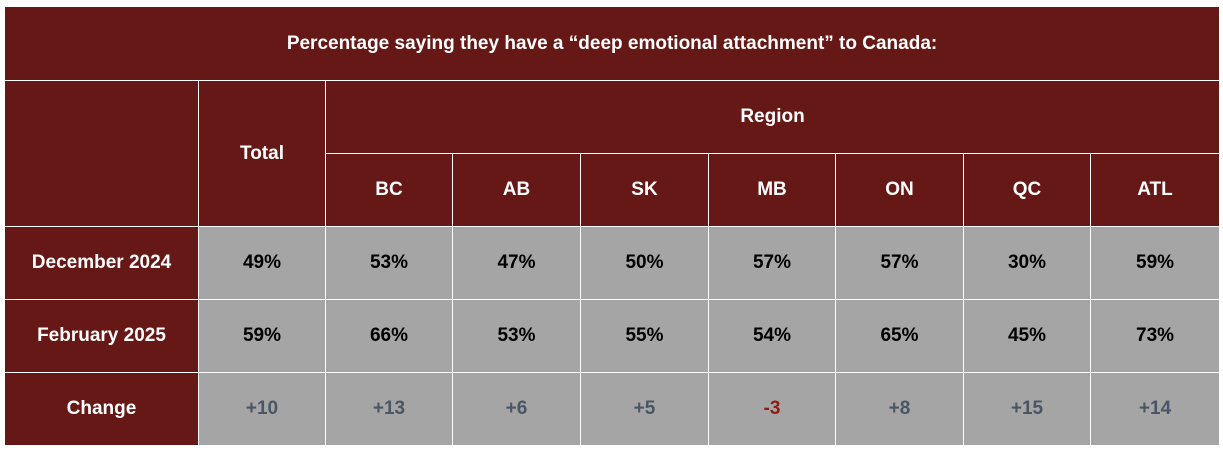 The height and width of the screenshot is (454, 1223). Describe the element at coordinates (899, 263) in the screenshot. I see `cell-dec-2024-on: 57%` at that location.